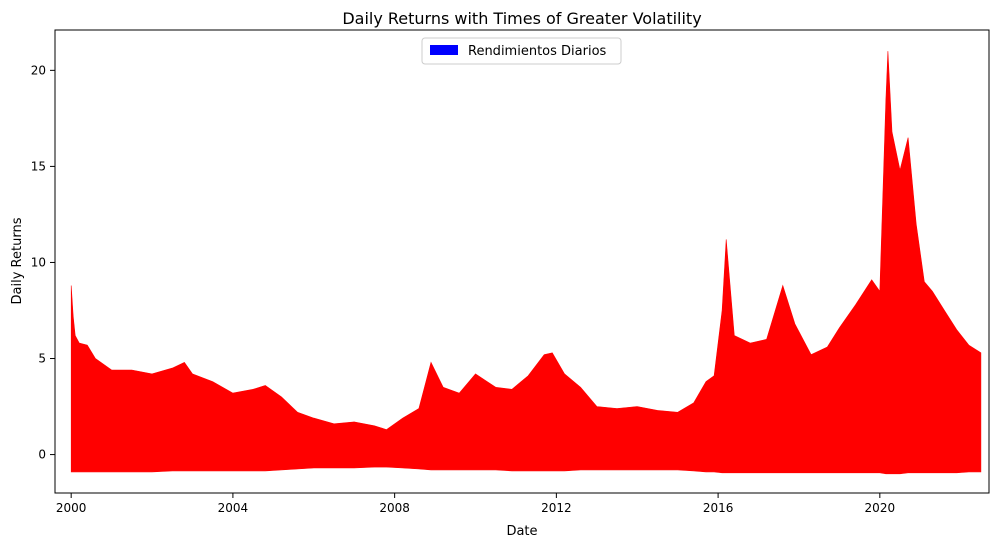 Image resolution: width=996 pixels, height=547 pixels. I want to click on x-tick-label: 2000, so click(71, 508).